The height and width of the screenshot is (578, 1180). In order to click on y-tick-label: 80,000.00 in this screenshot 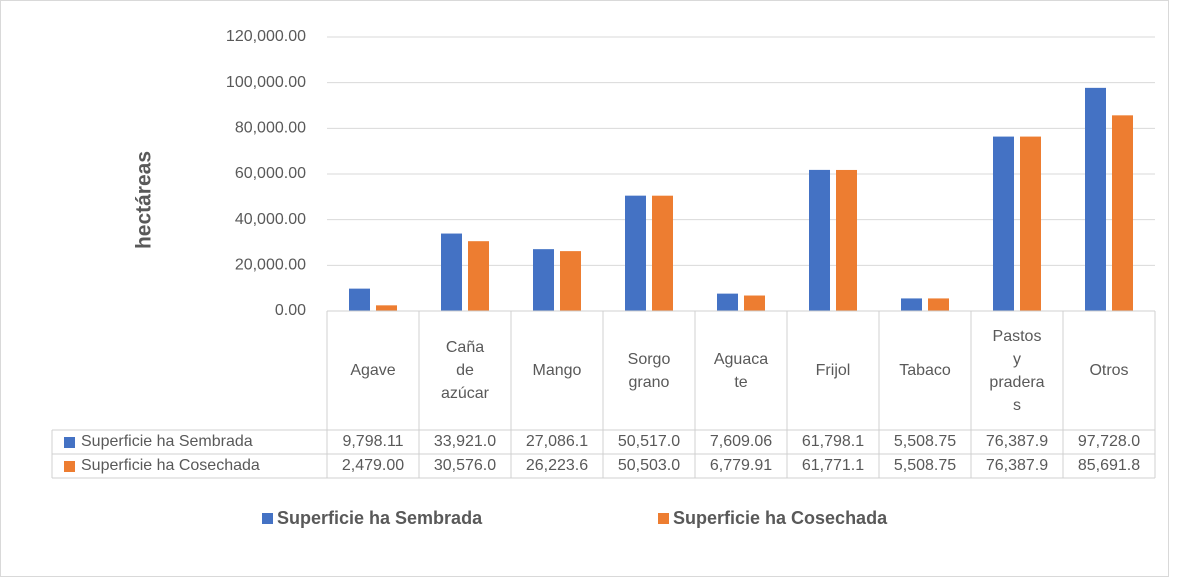, I will do `click(270, 128)`.